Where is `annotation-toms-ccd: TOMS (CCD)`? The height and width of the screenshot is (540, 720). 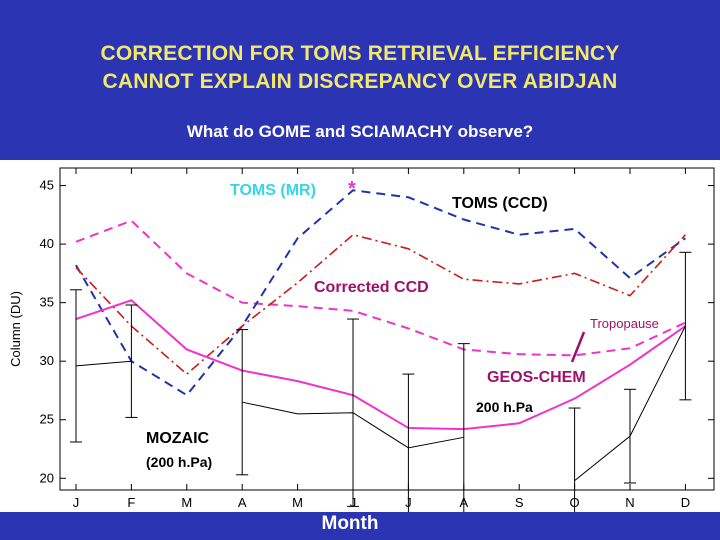
annotation-toms-ccd: TOMS (CCD) is located at coordinates (500, 203).